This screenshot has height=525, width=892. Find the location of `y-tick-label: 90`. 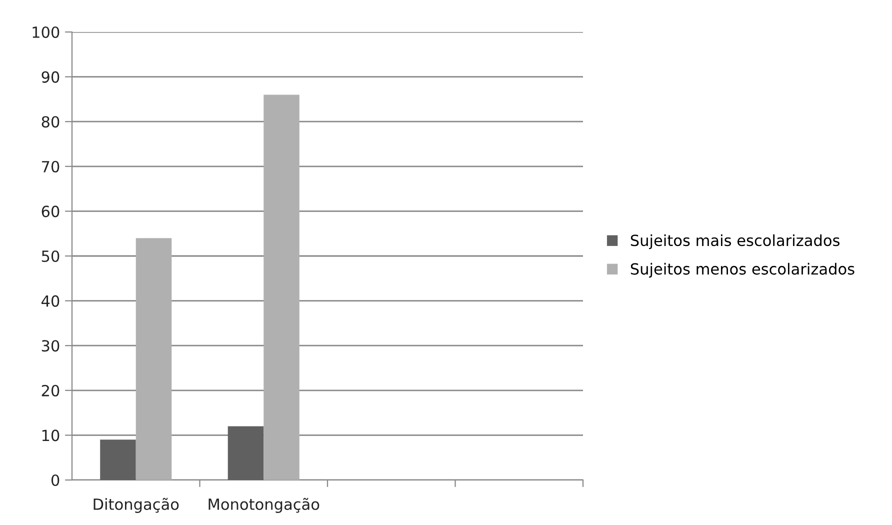

y-tick-label: 90 is located at coordinates (51, 77).